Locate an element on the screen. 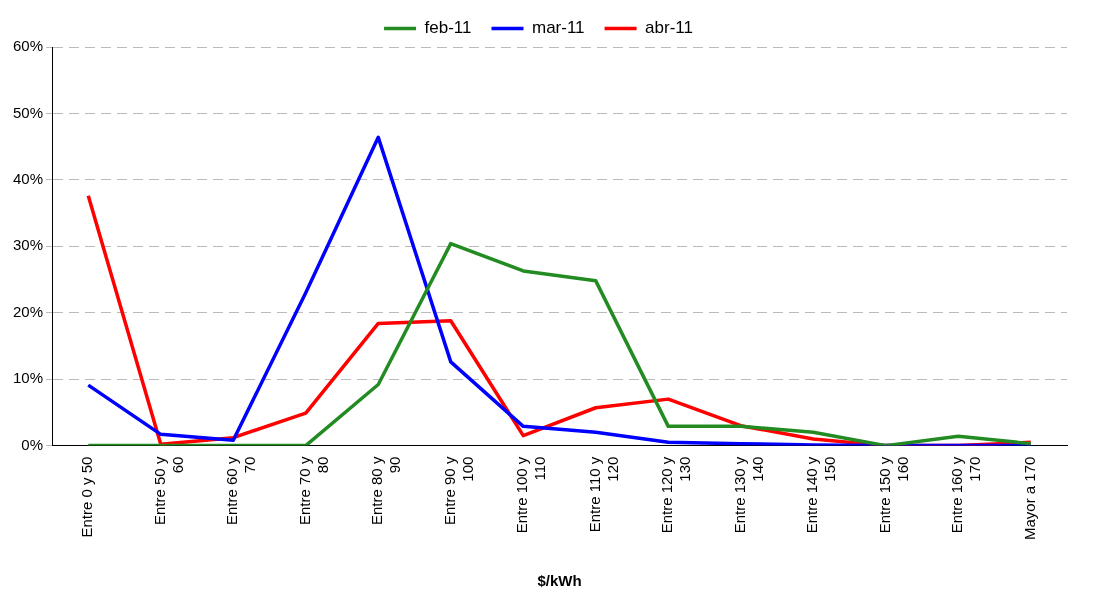 This screenshot has height=605, width=1097. x-tick-label: Entre 50 y 60 is located at coordinates (168, 490).